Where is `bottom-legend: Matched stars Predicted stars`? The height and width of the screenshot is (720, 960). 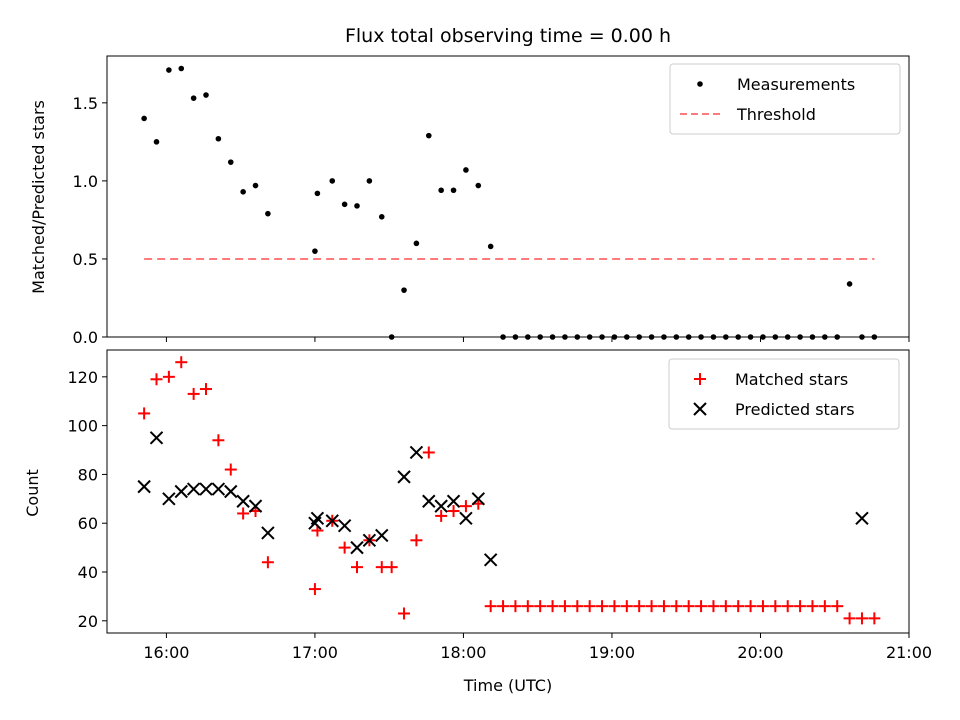
bottom-legend: Matched stars Predicted stars is located at coordinates (784, 394).